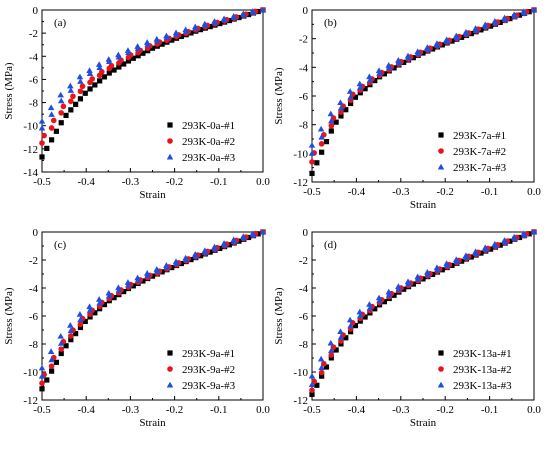  What do you see at coordinates (30, 127) in the screenshot?
I see `y-tick-label: -10` at bounding box center [30, 127].